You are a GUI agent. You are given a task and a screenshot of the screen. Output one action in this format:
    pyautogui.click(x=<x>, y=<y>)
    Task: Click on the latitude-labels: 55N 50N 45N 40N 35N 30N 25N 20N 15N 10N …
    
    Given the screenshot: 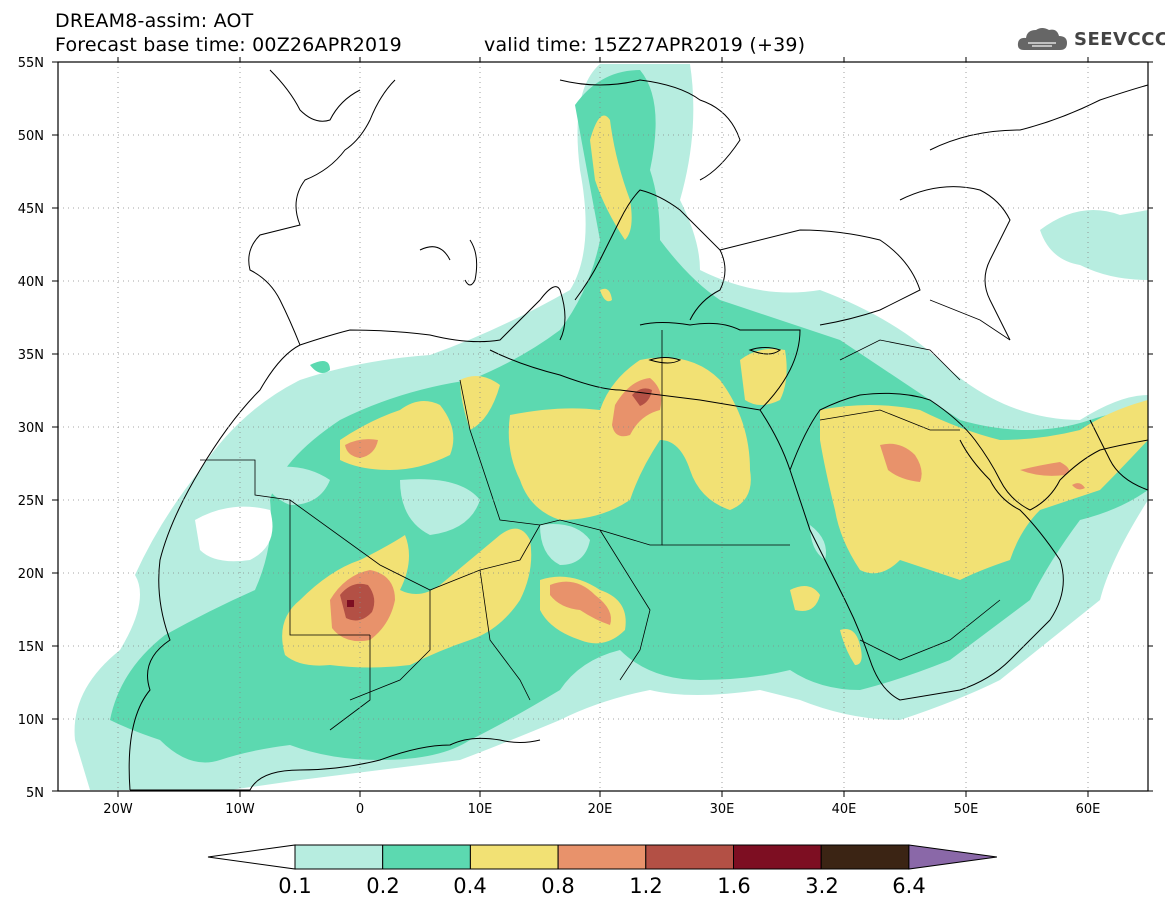 What is the action you would take?
    pyautogui.click(x=31, y=428)
    